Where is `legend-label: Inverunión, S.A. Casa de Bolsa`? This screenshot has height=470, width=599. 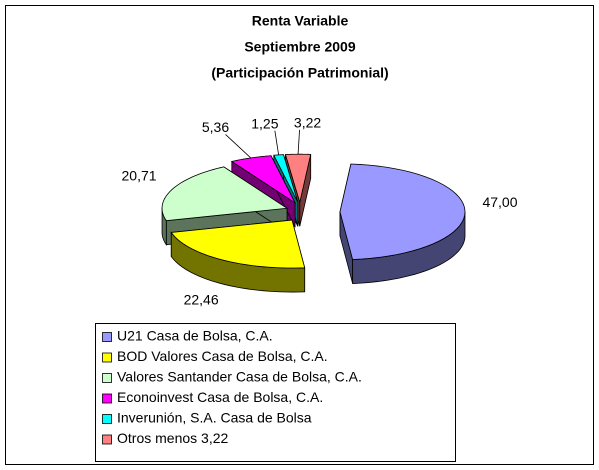 legend-label: Inverunión, S.A. Casa de Bolsa is located at coordinates (214, 418).